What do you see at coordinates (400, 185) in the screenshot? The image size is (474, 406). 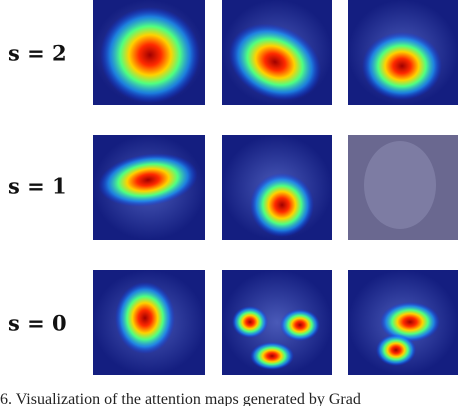 I see `face` at bounding box center [400, 185].